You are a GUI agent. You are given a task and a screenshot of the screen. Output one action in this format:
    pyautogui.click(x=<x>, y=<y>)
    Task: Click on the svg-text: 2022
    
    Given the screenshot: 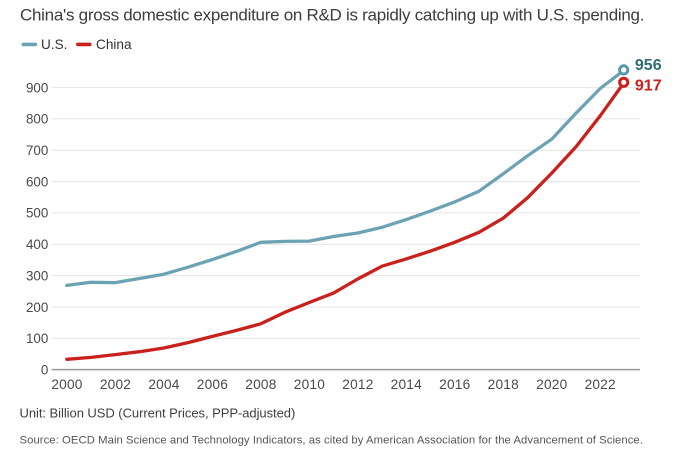 What is the action you would take?
    pyautogui.click(x=600, y=384)
    